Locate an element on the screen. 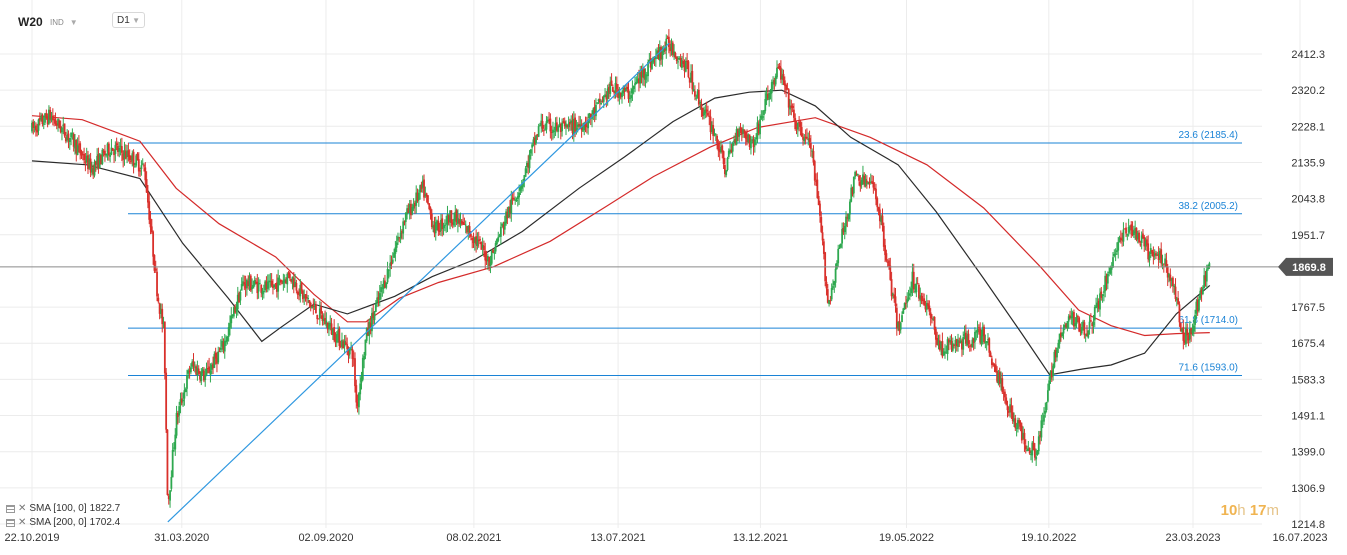 This screenshot has height=555, width=1347. legend-sma-100: ✕ SMA [100, 0] 1822.7 is located at coordinates (63, 508).